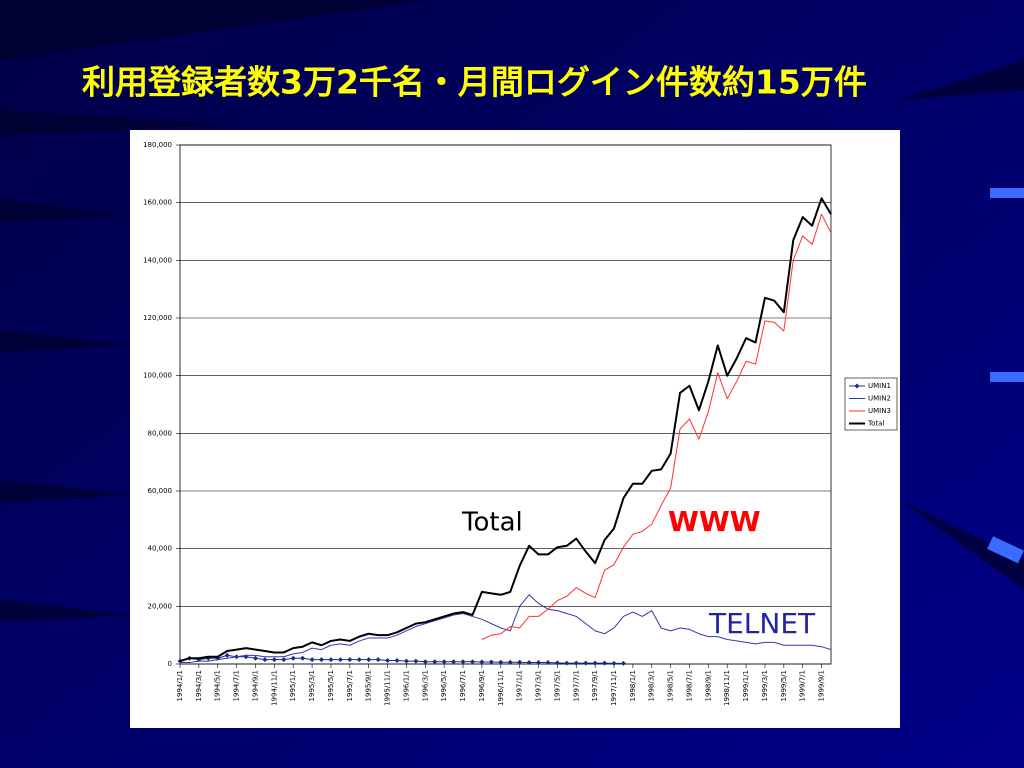  I want to click on x-tick-label: 1995/11/1, so click(388, 688).